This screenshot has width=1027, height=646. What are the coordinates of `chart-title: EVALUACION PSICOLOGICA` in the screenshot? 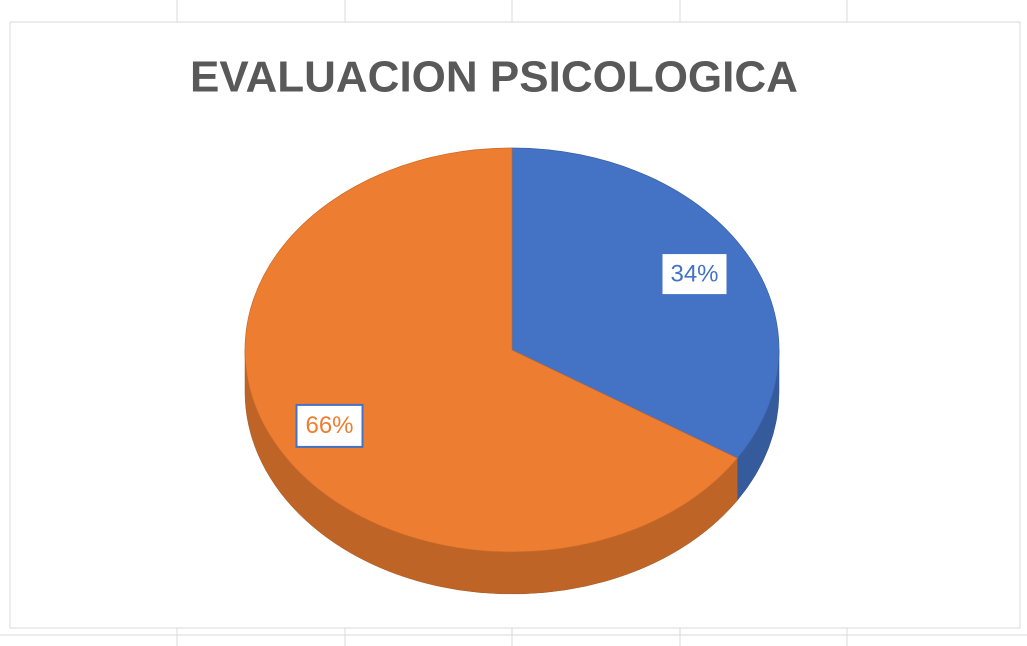 It's located at (494, 77).